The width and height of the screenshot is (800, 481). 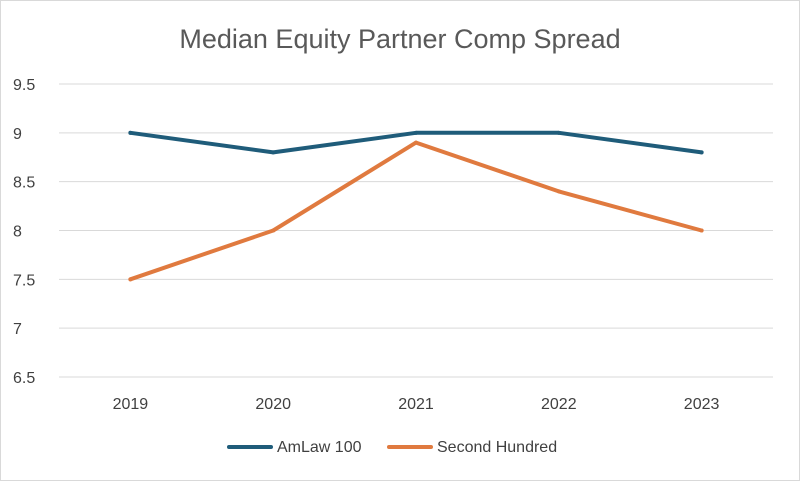 I want to click on x-tick-label: 2020, so click(x=273, y=404).